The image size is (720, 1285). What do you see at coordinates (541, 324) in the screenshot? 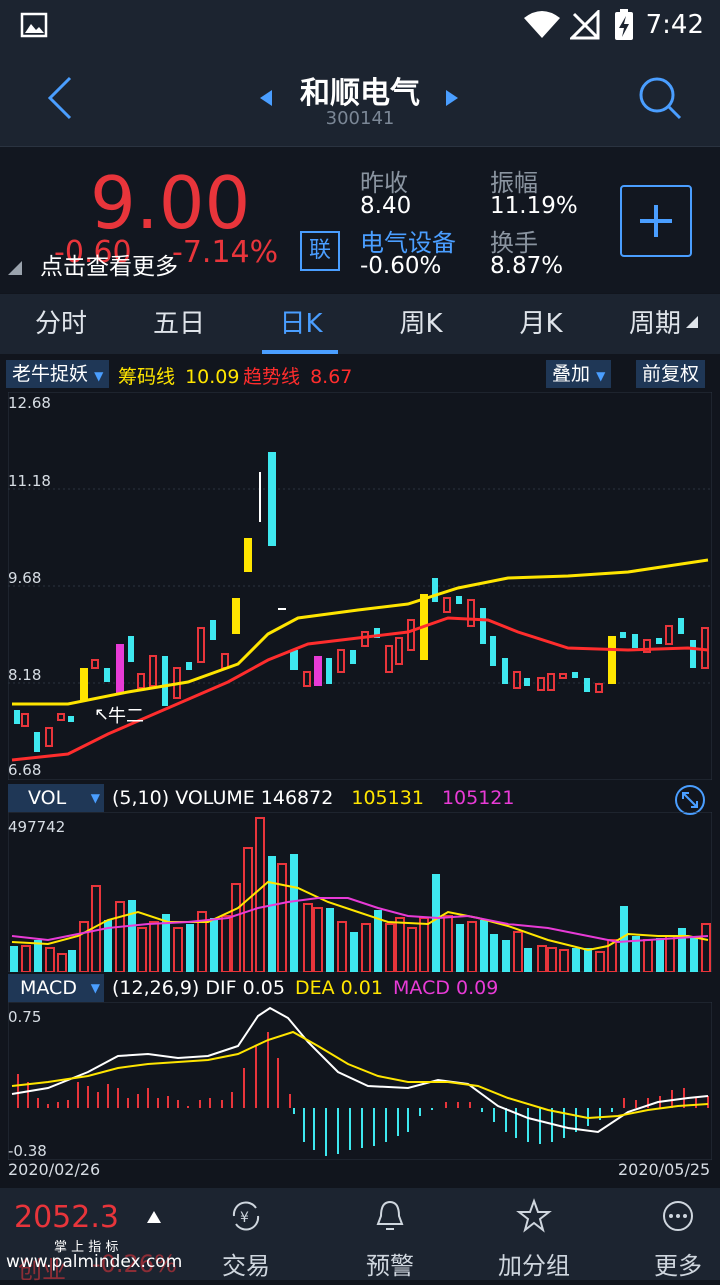
I see `tab-monthly-k: 月K` at bounding box center [541, 324].